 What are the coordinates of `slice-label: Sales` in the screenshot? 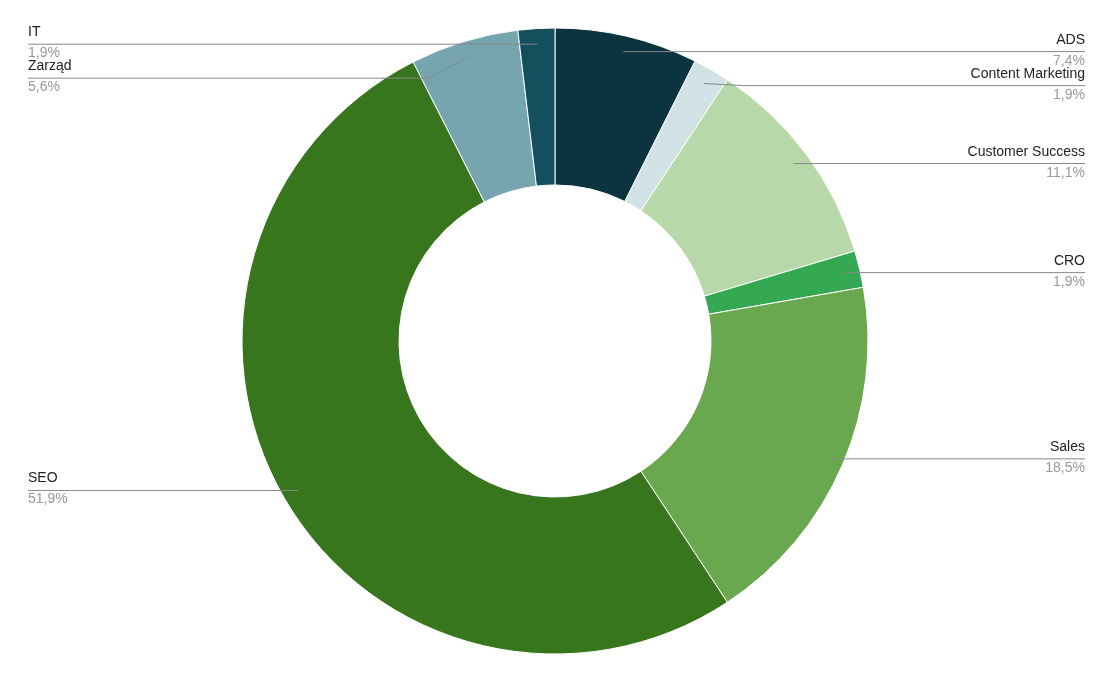 It's located at (1067, 445).